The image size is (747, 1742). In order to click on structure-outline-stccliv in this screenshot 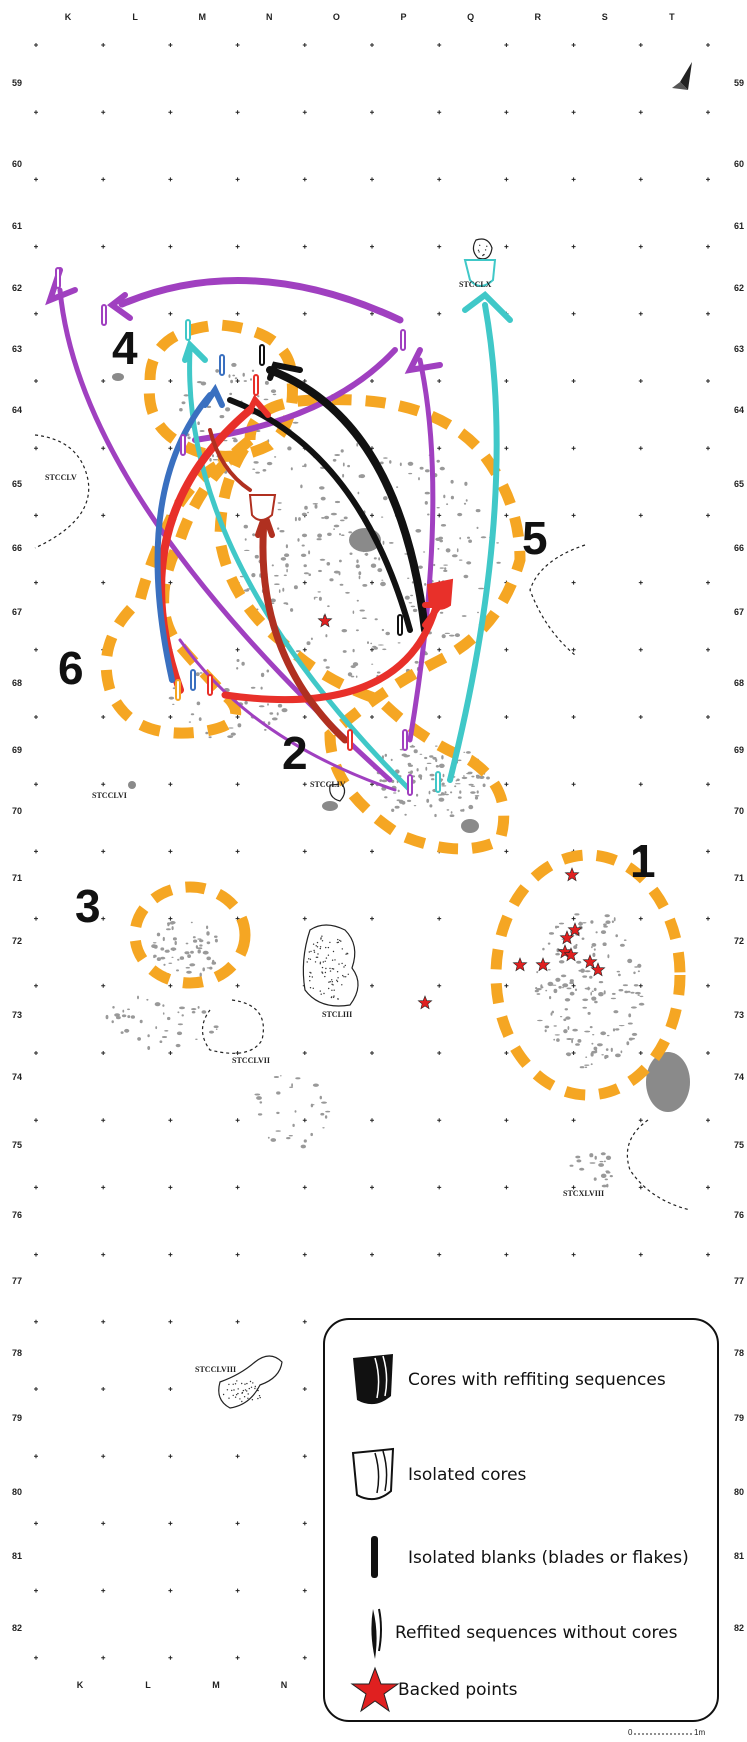, I will do `click(337, 792)`.